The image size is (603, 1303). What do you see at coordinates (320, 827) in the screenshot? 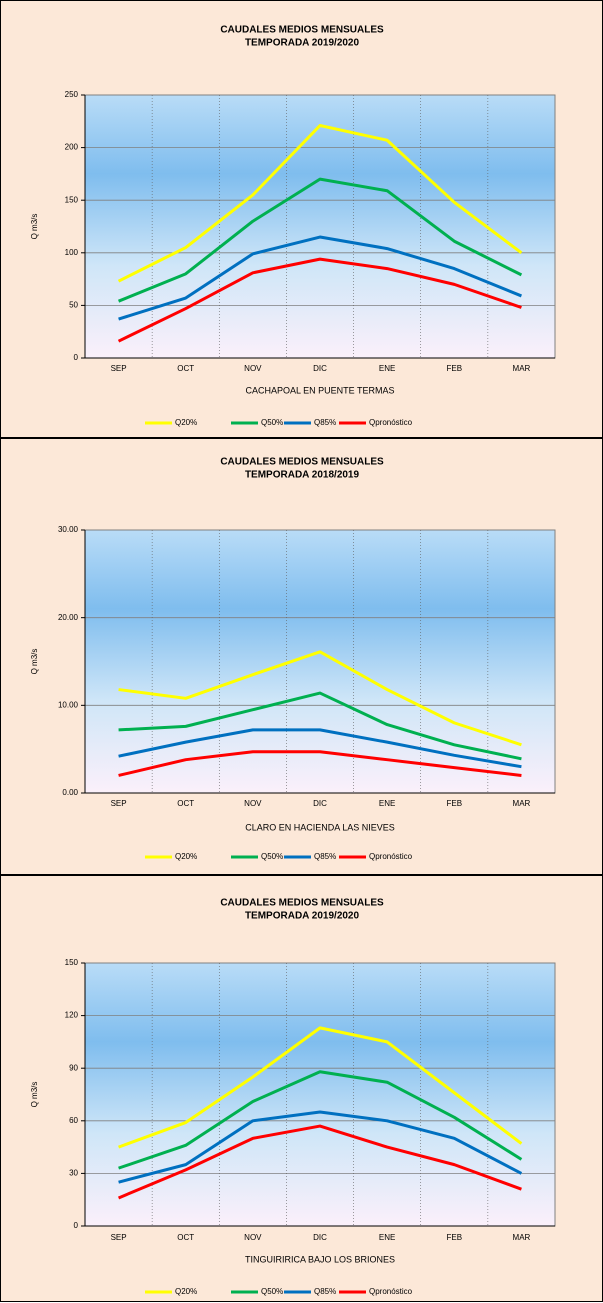
I see `x-axis-label: CLARO EN HACIENDA LAS NIEVES` at bounding box center [320, 827].